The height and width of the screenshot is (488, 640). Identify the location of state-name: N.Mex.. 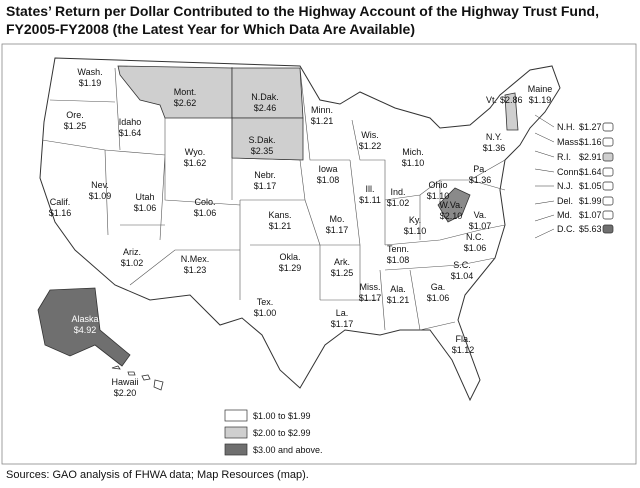
(195, 259).